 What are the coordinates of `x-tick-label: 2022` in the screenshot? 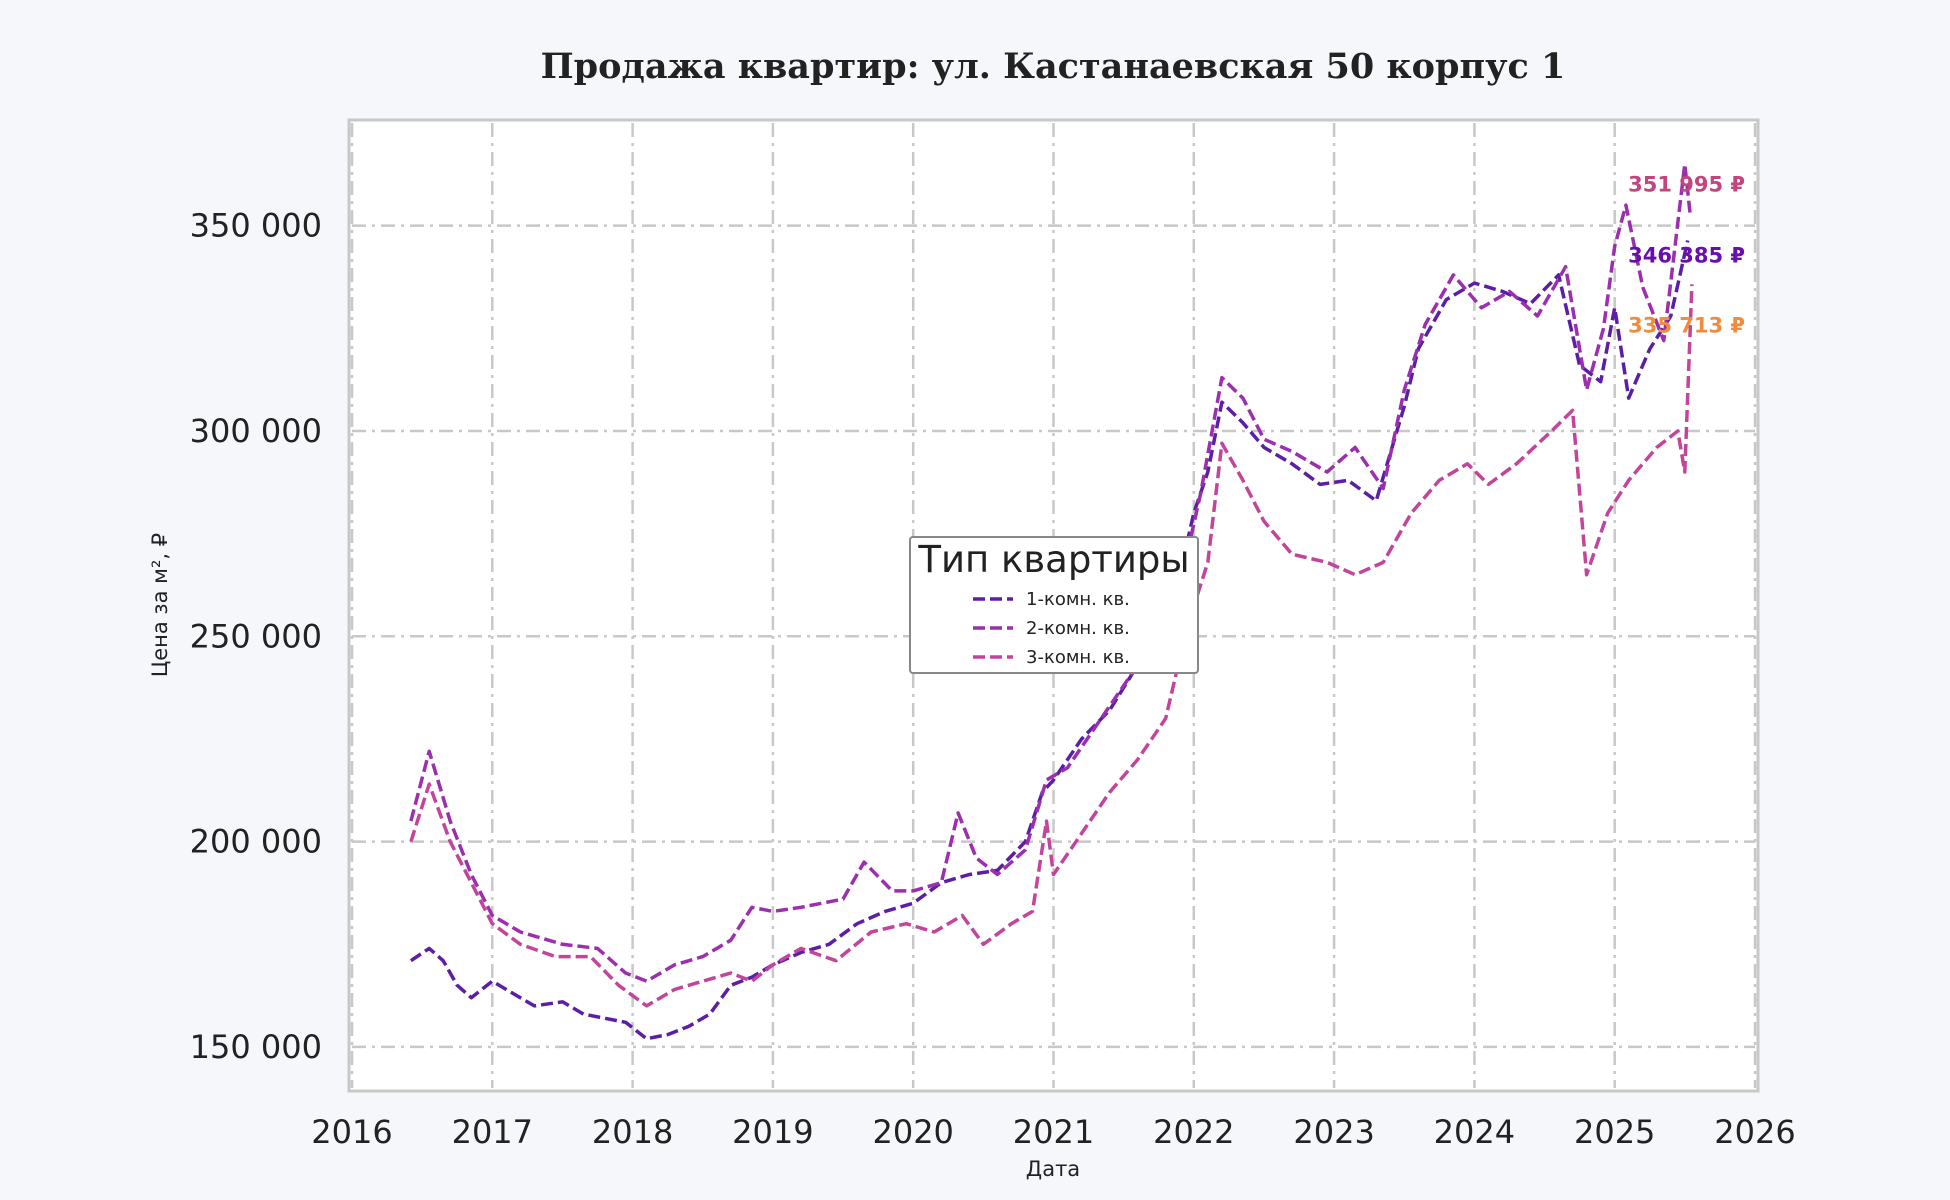 It's located at (1193, 1132).